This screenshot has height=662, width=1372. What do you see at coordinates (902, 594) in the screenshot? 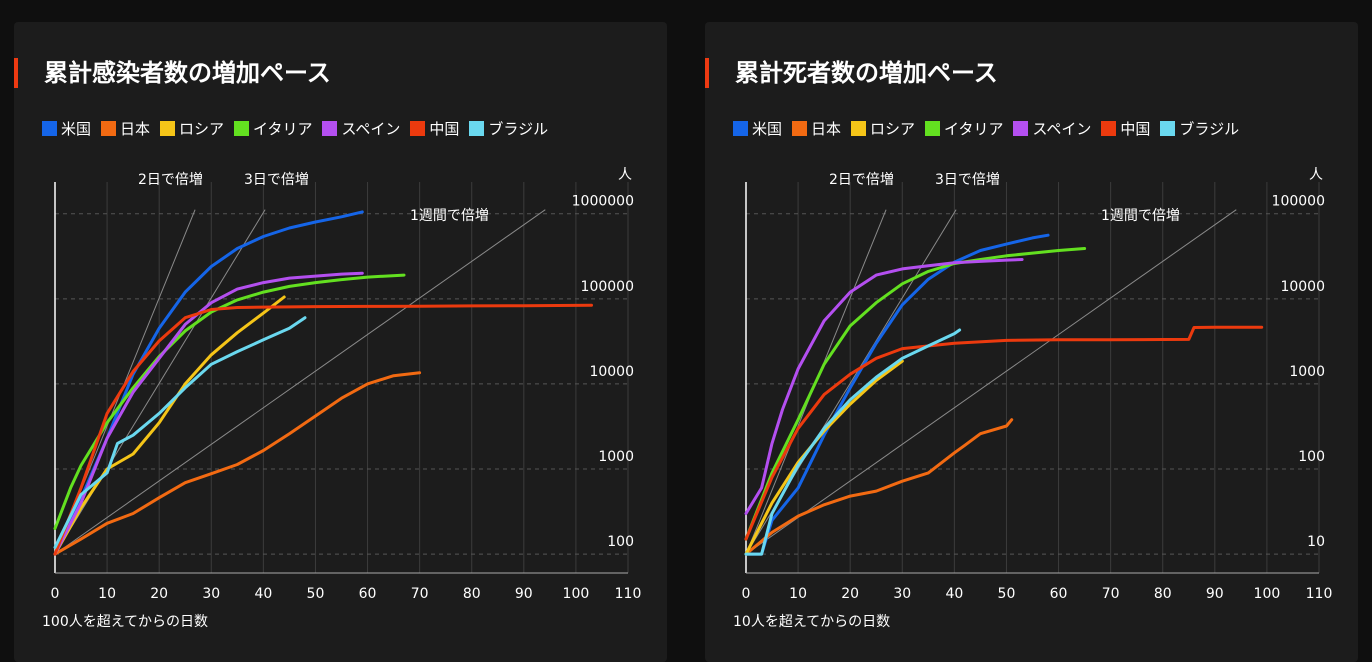
I see `x-tick-label: 30` at bounding box center [902, 594].